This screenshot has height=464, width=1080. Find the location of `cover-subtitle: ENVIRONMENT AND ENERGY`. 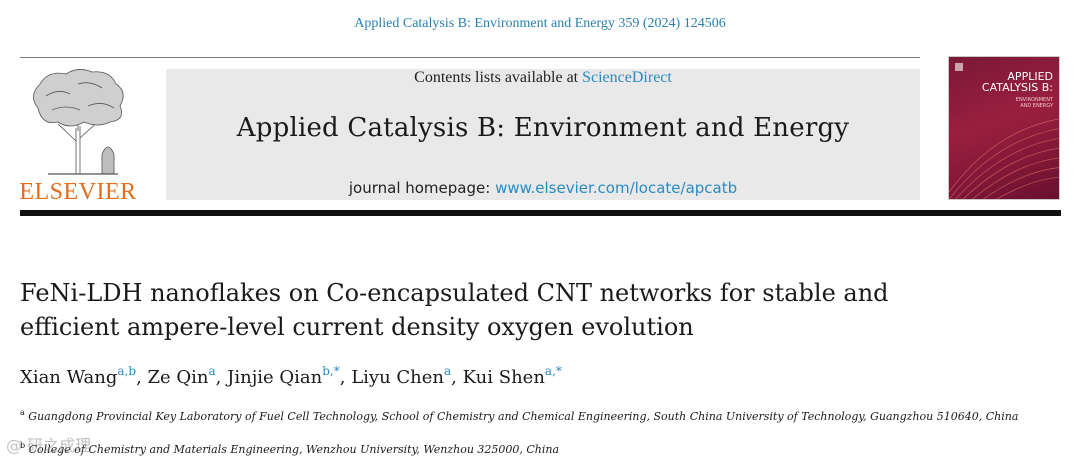

cover-subtitle: ENVIRONMENT AND ENERGY is located at coordinates (1034, 103).